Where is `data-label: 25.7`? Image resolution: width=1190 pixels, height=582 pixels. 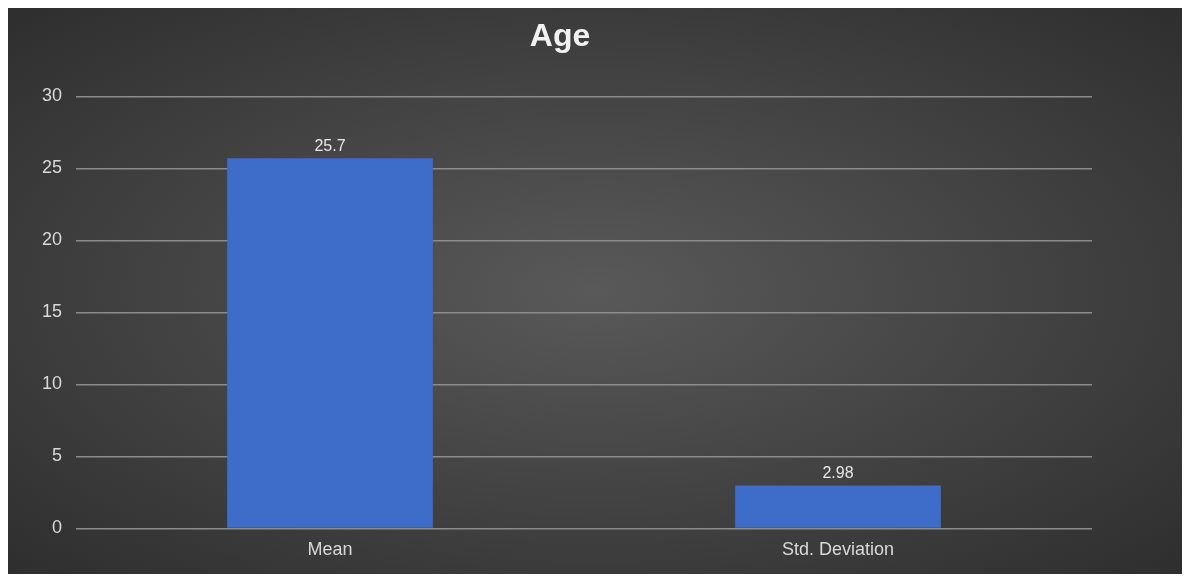 data-label: 25.7 is located at coordinates (330, 145).